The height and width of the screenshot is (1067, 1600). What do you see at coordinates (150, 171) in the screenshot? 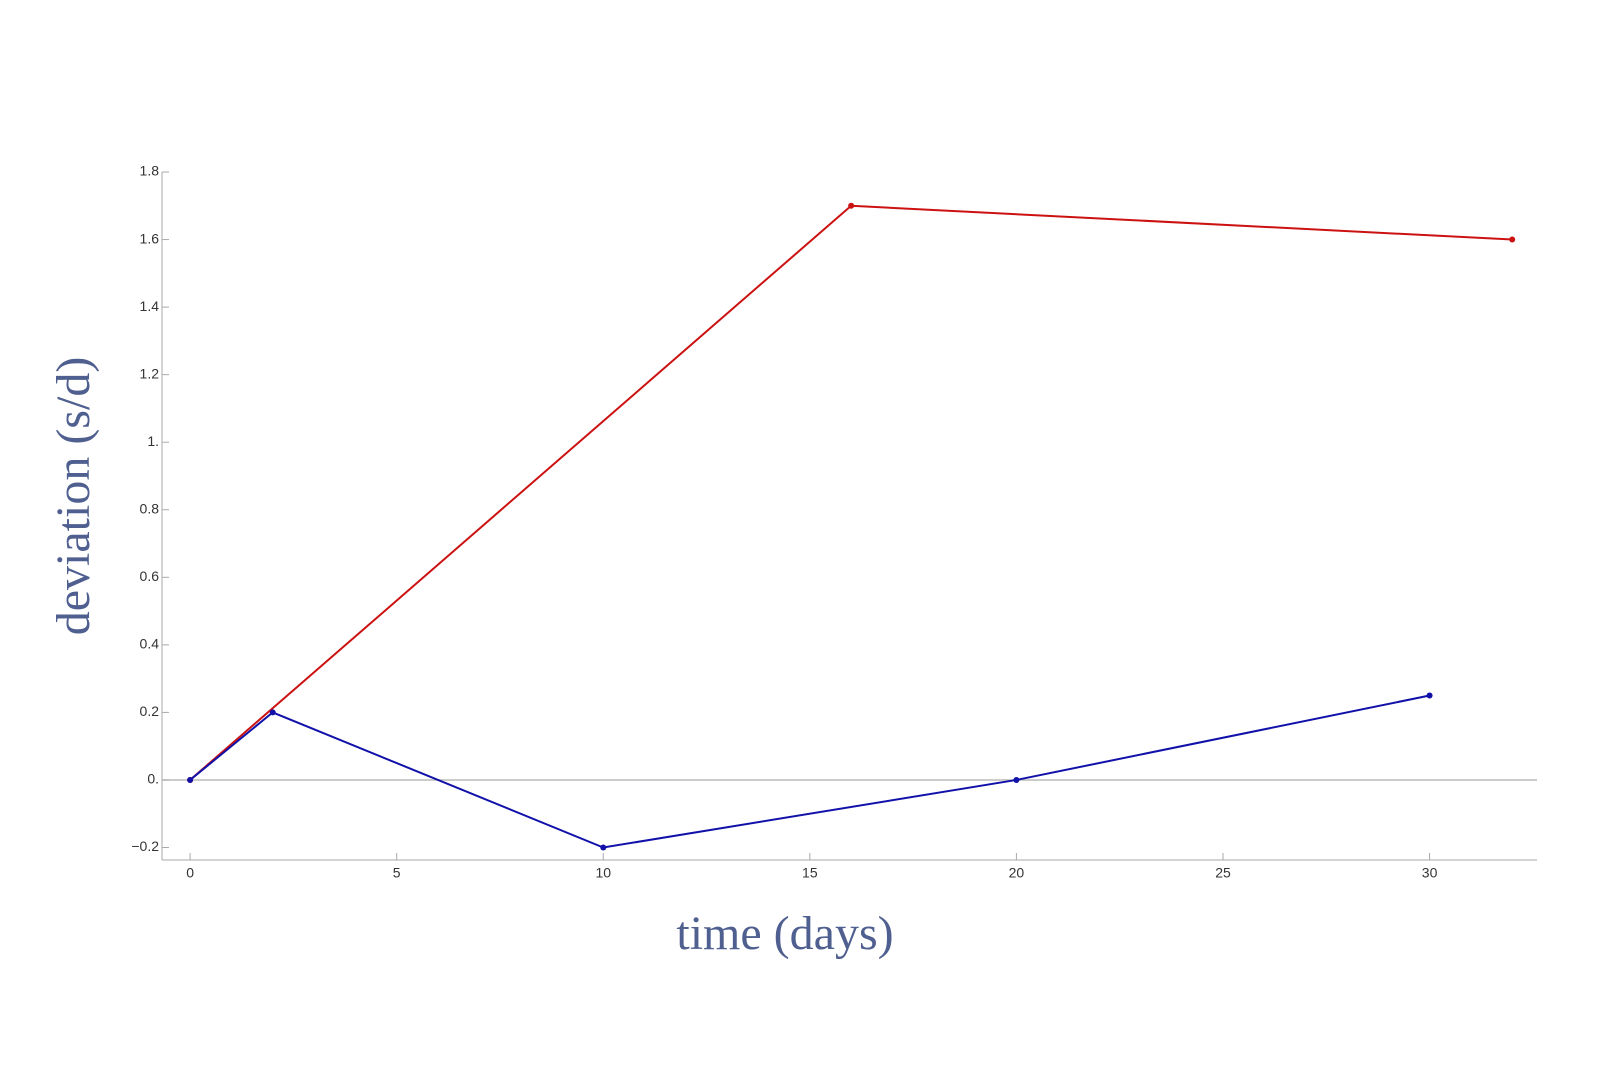
I see `y-tick-label: 1.8` at bounding box center [150, 171].